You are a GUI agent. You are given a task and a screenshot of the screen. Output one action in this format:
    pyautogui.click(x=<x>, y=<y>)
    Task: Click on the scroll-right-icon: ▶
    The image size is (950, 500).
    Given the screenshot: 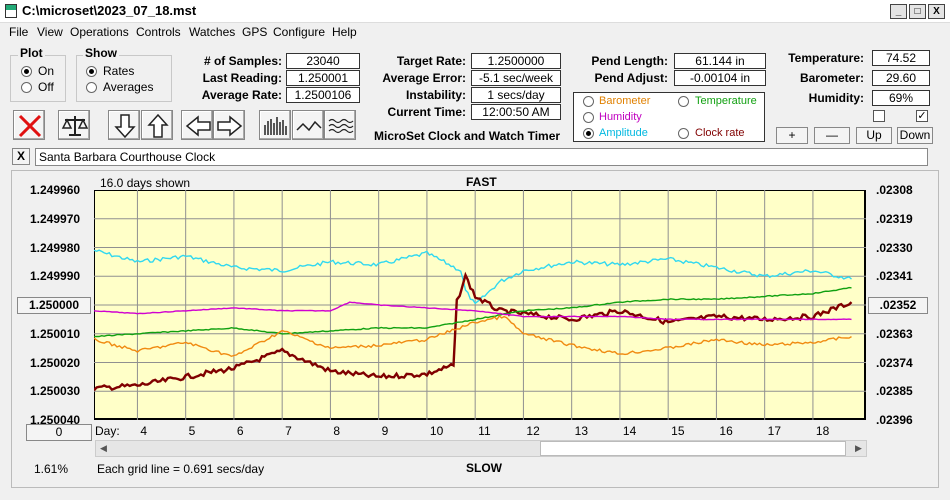 What is the action you would take?
    pyautogui.click(x=858, y=448)
    